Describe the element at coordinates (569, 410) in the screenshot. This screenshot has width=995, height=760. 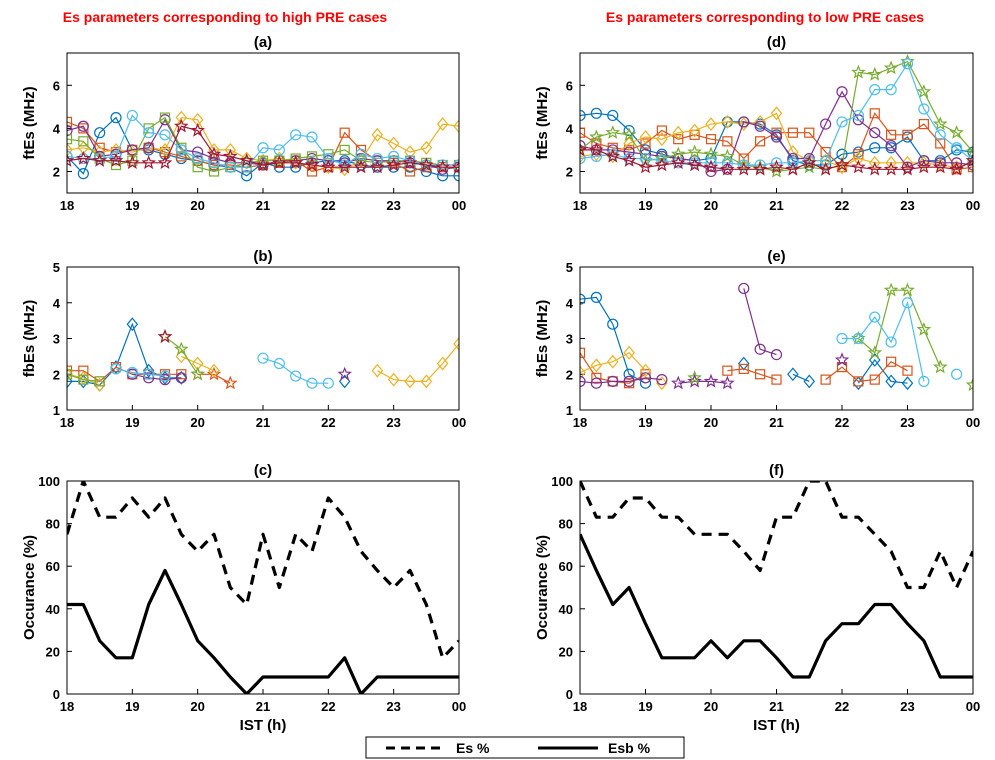
I see `y-tick-label: 1` at that location.